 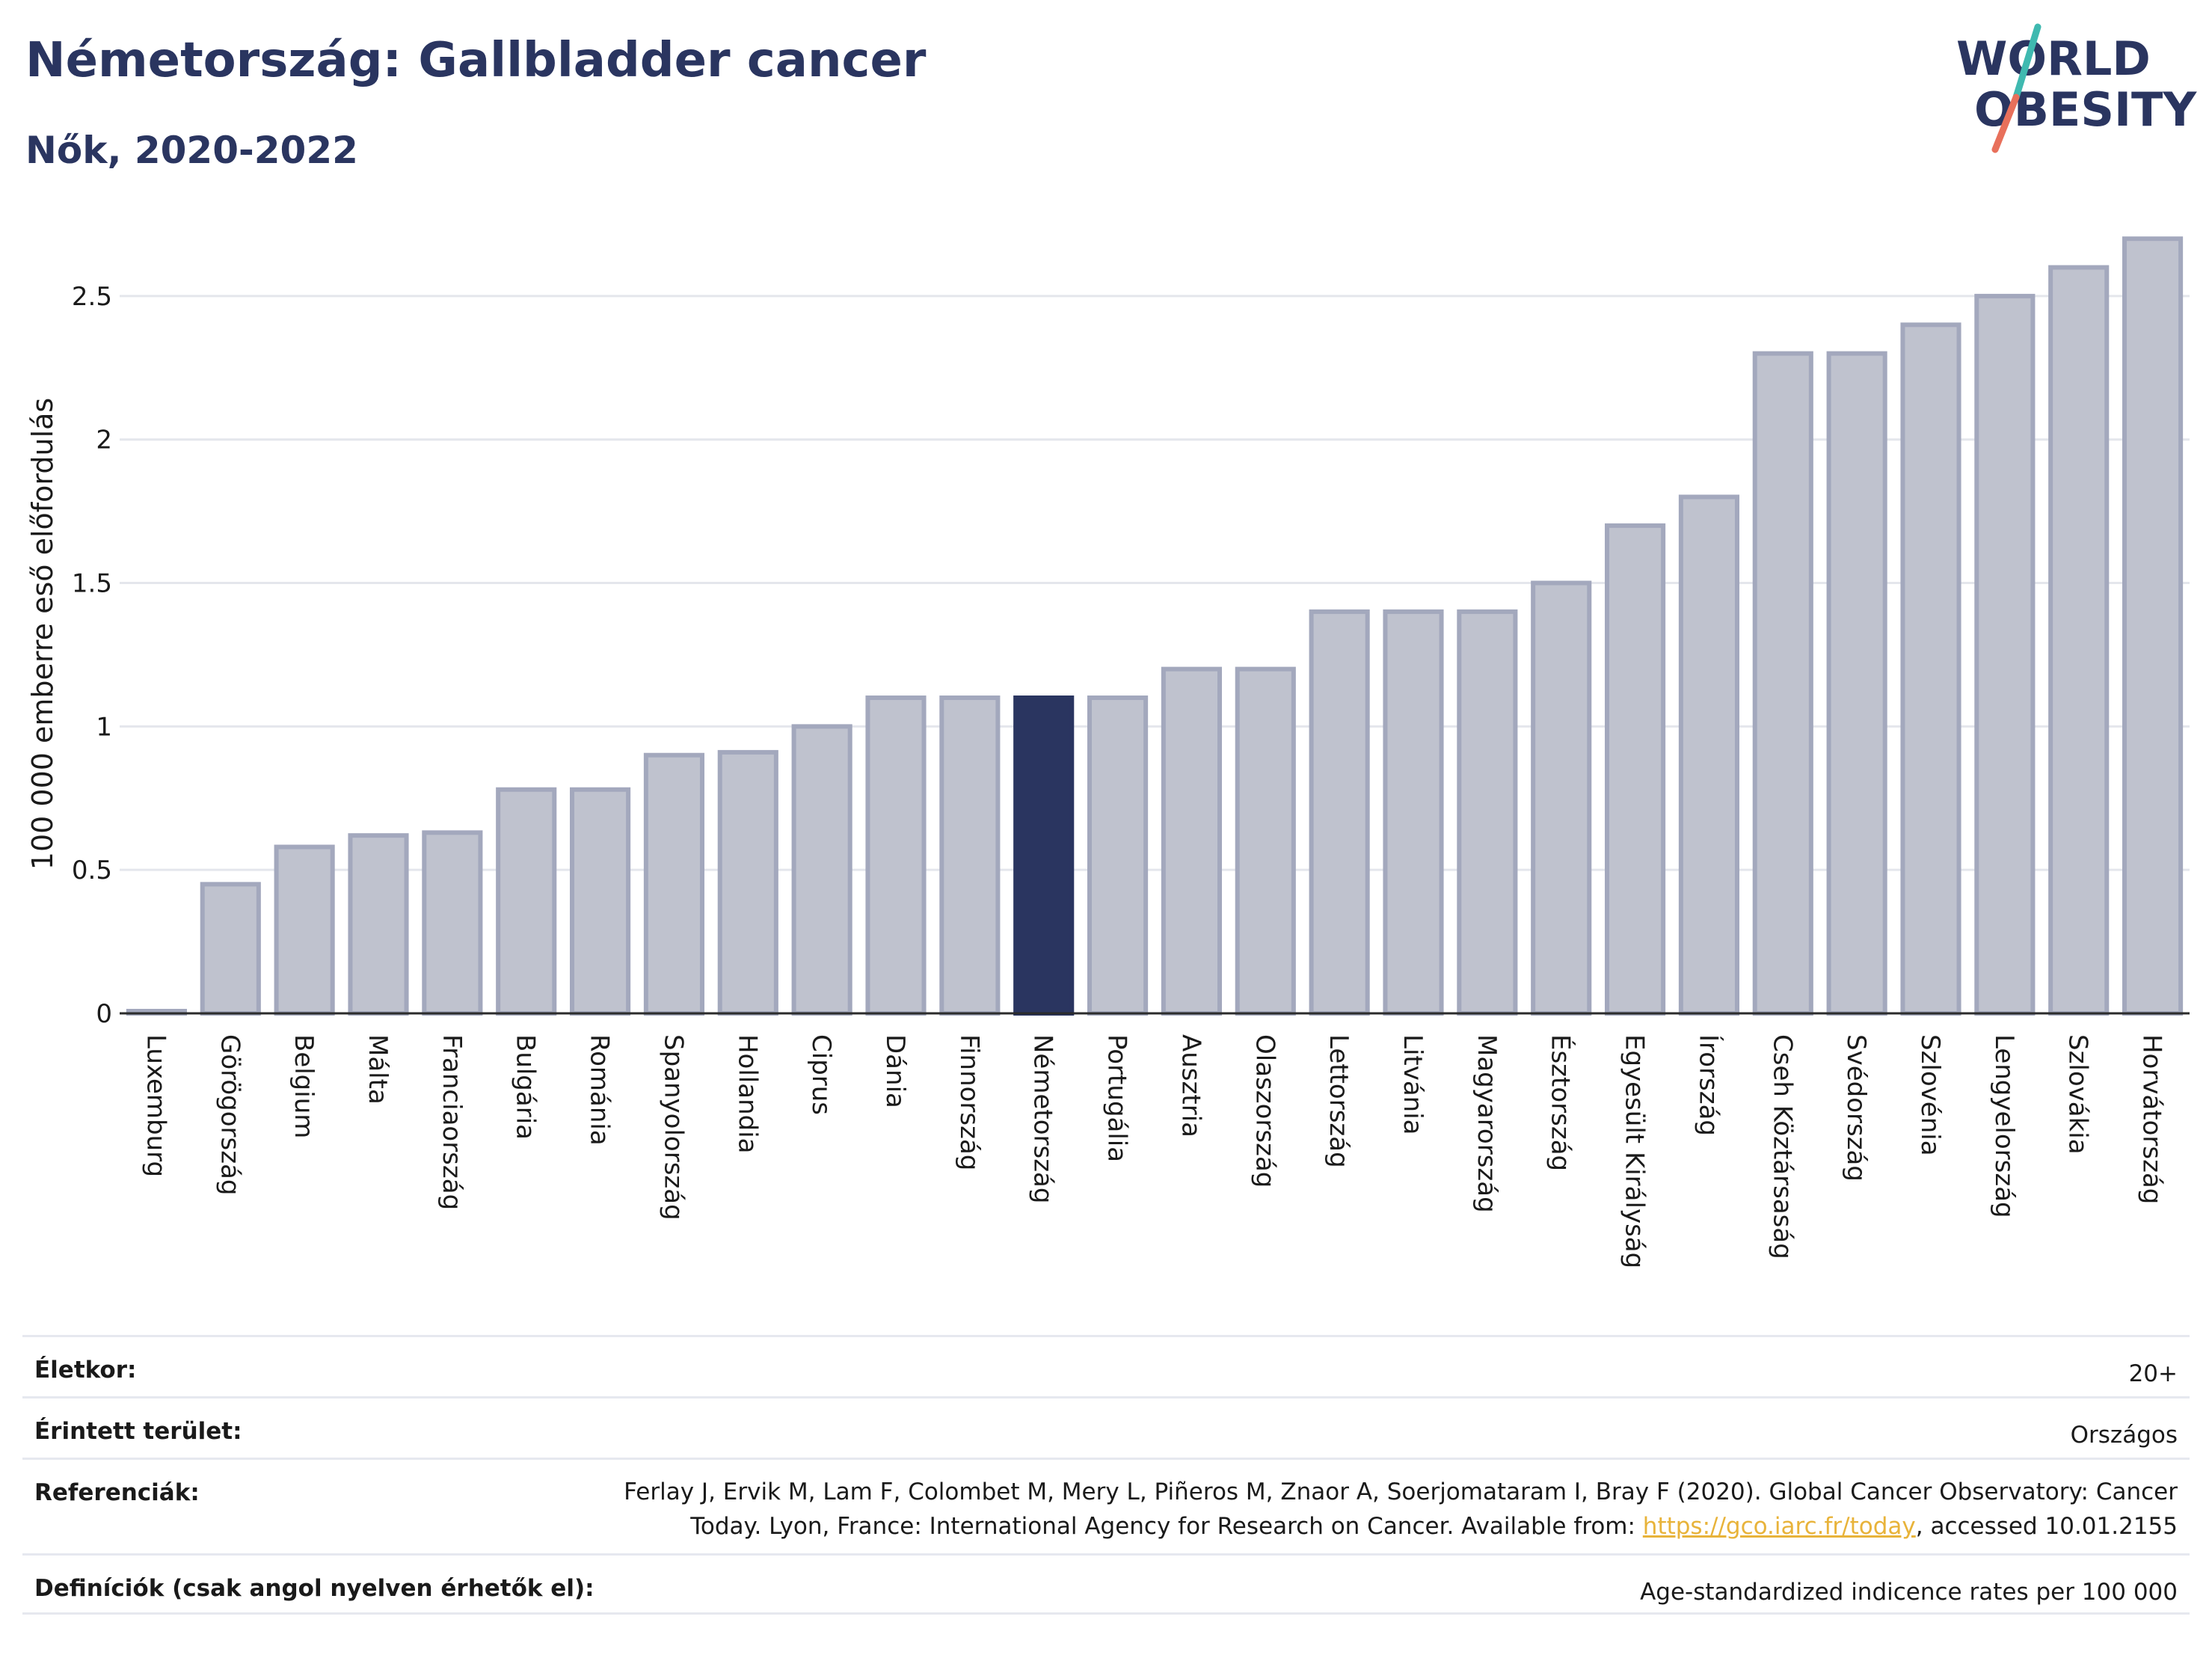 I want to click on x-tick-label: Németország, so click(x=1043, y=1118).